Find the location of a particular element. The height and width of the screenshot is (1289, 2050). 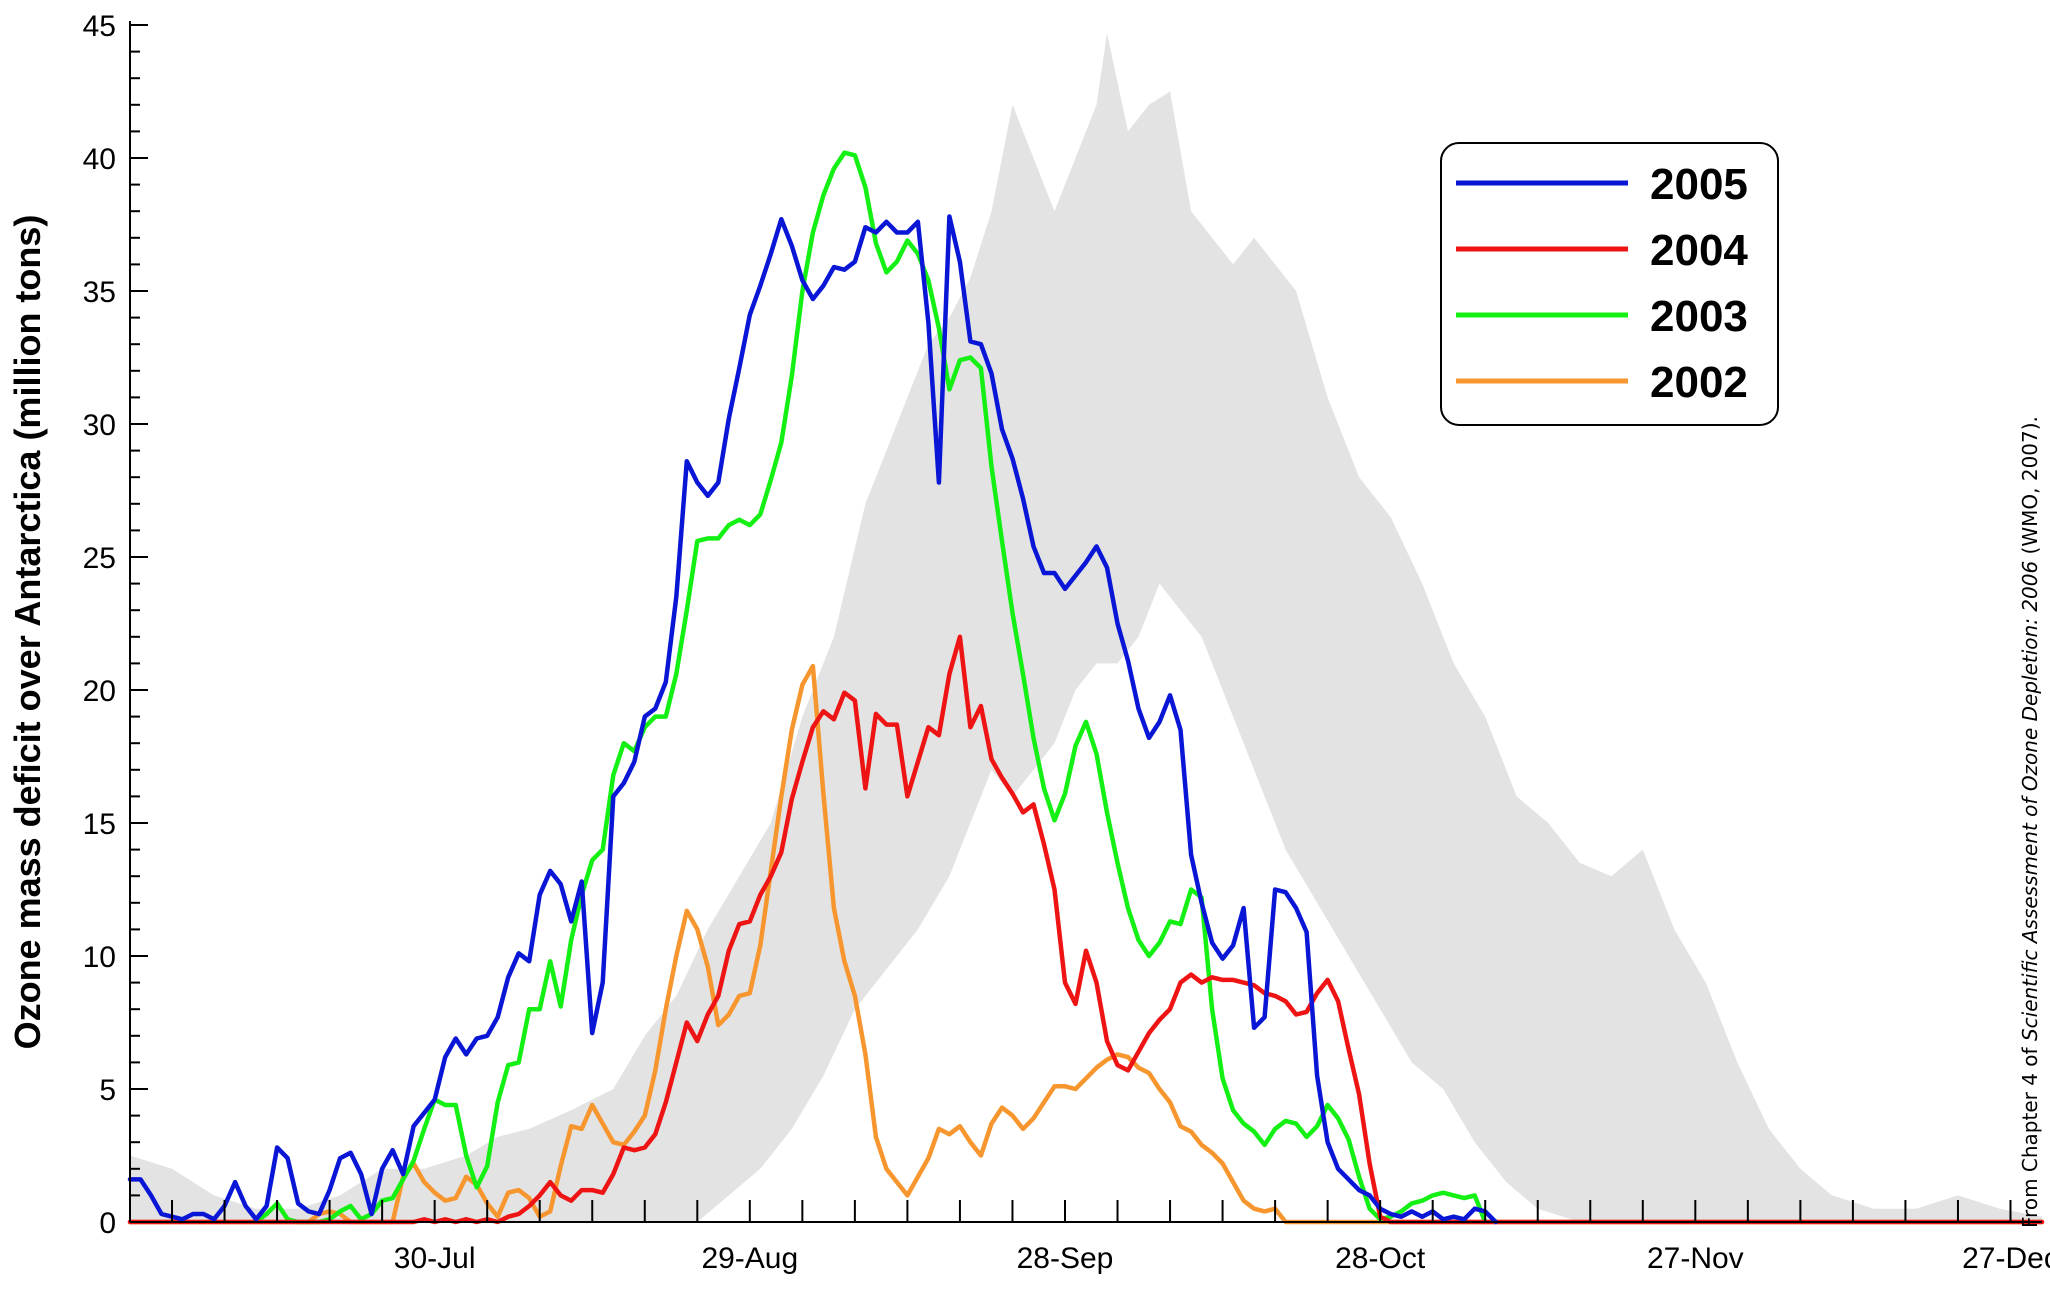

x-tick-label: 27-Dec is located at coordinates (2006, 1258).